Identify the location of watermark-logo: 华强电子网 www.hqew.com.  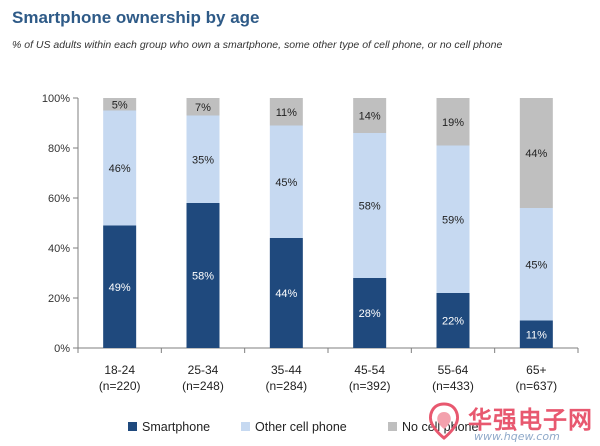
(511, 422).